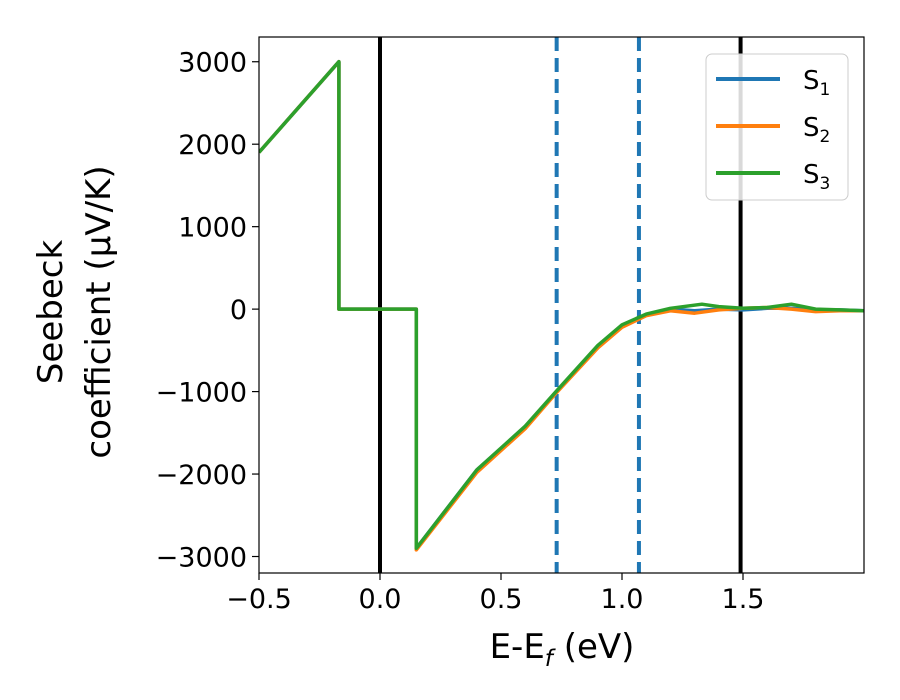  I want to click on y-tick-label: −3000, so click(201, 558).